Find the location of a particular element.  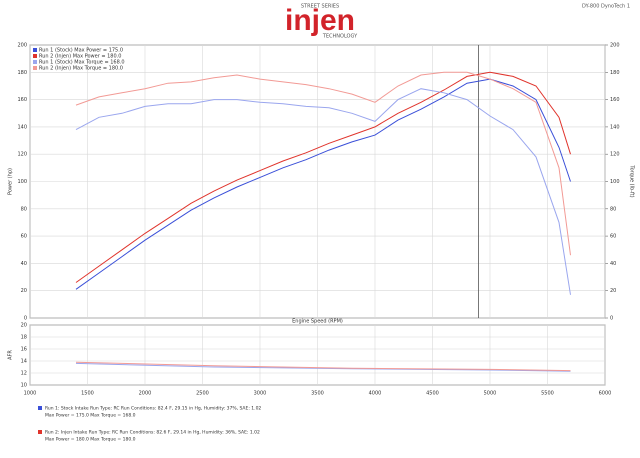

y2-tick-label: 40 is located at coordinates (613, 264).